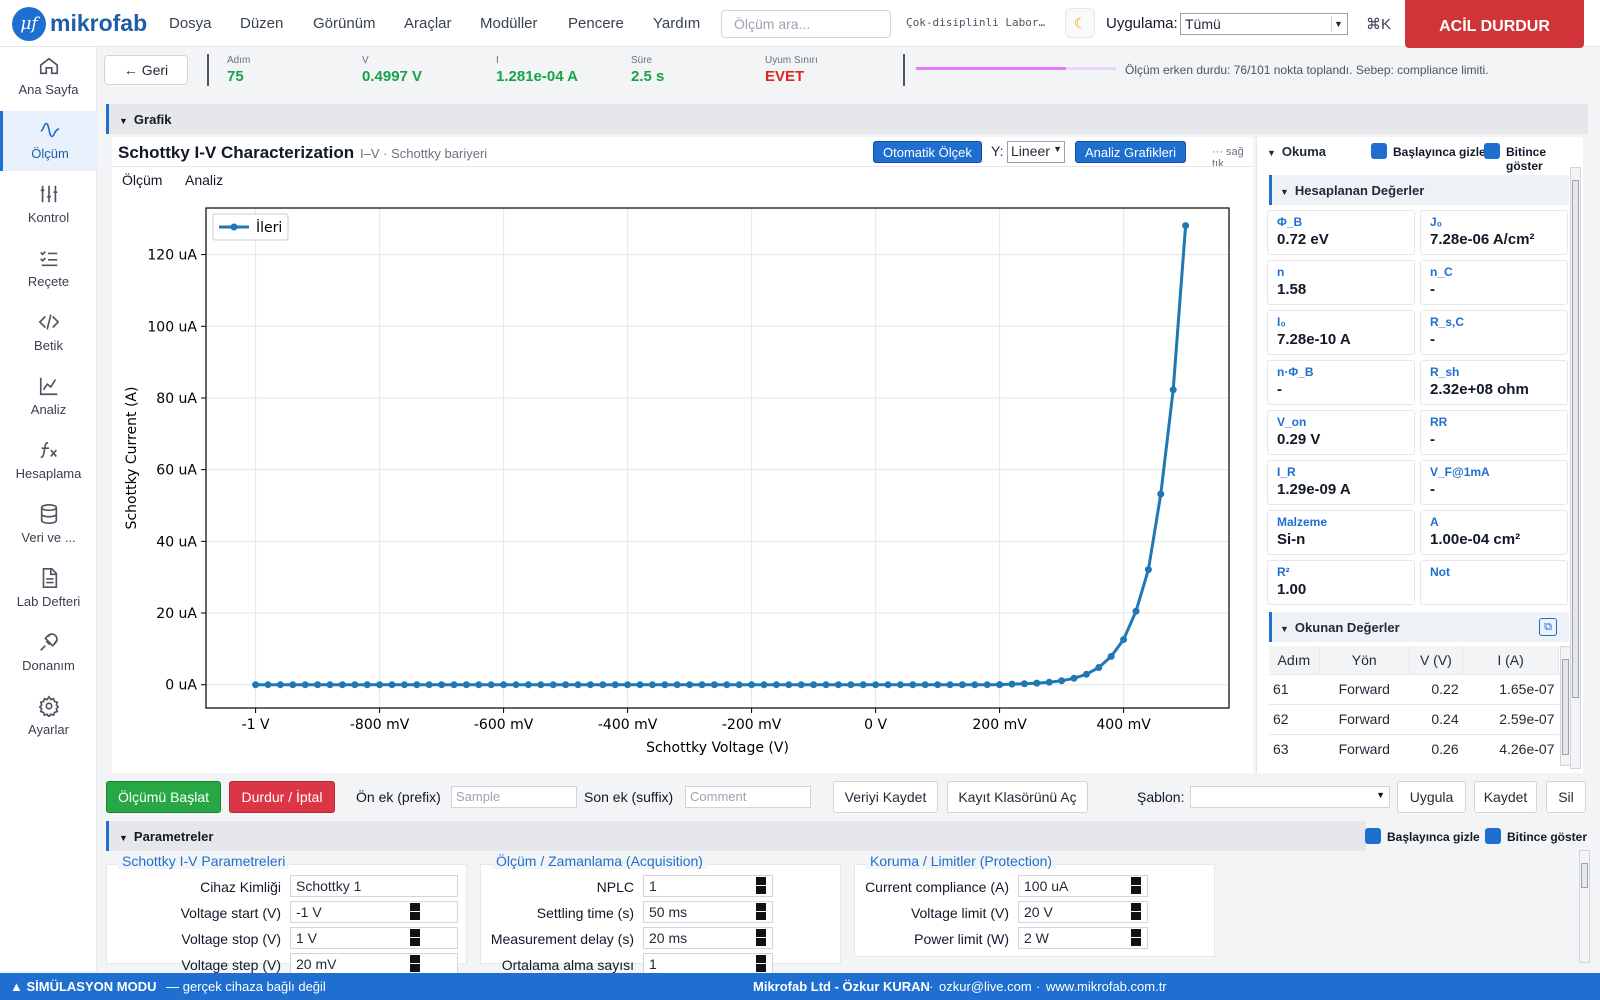 Image resolution: width=1600 pixels, height=1000 pixels. Describe the element at coordinates (1510, 660) in the screenshot. I see `table-column-header: I (A)` at that location.